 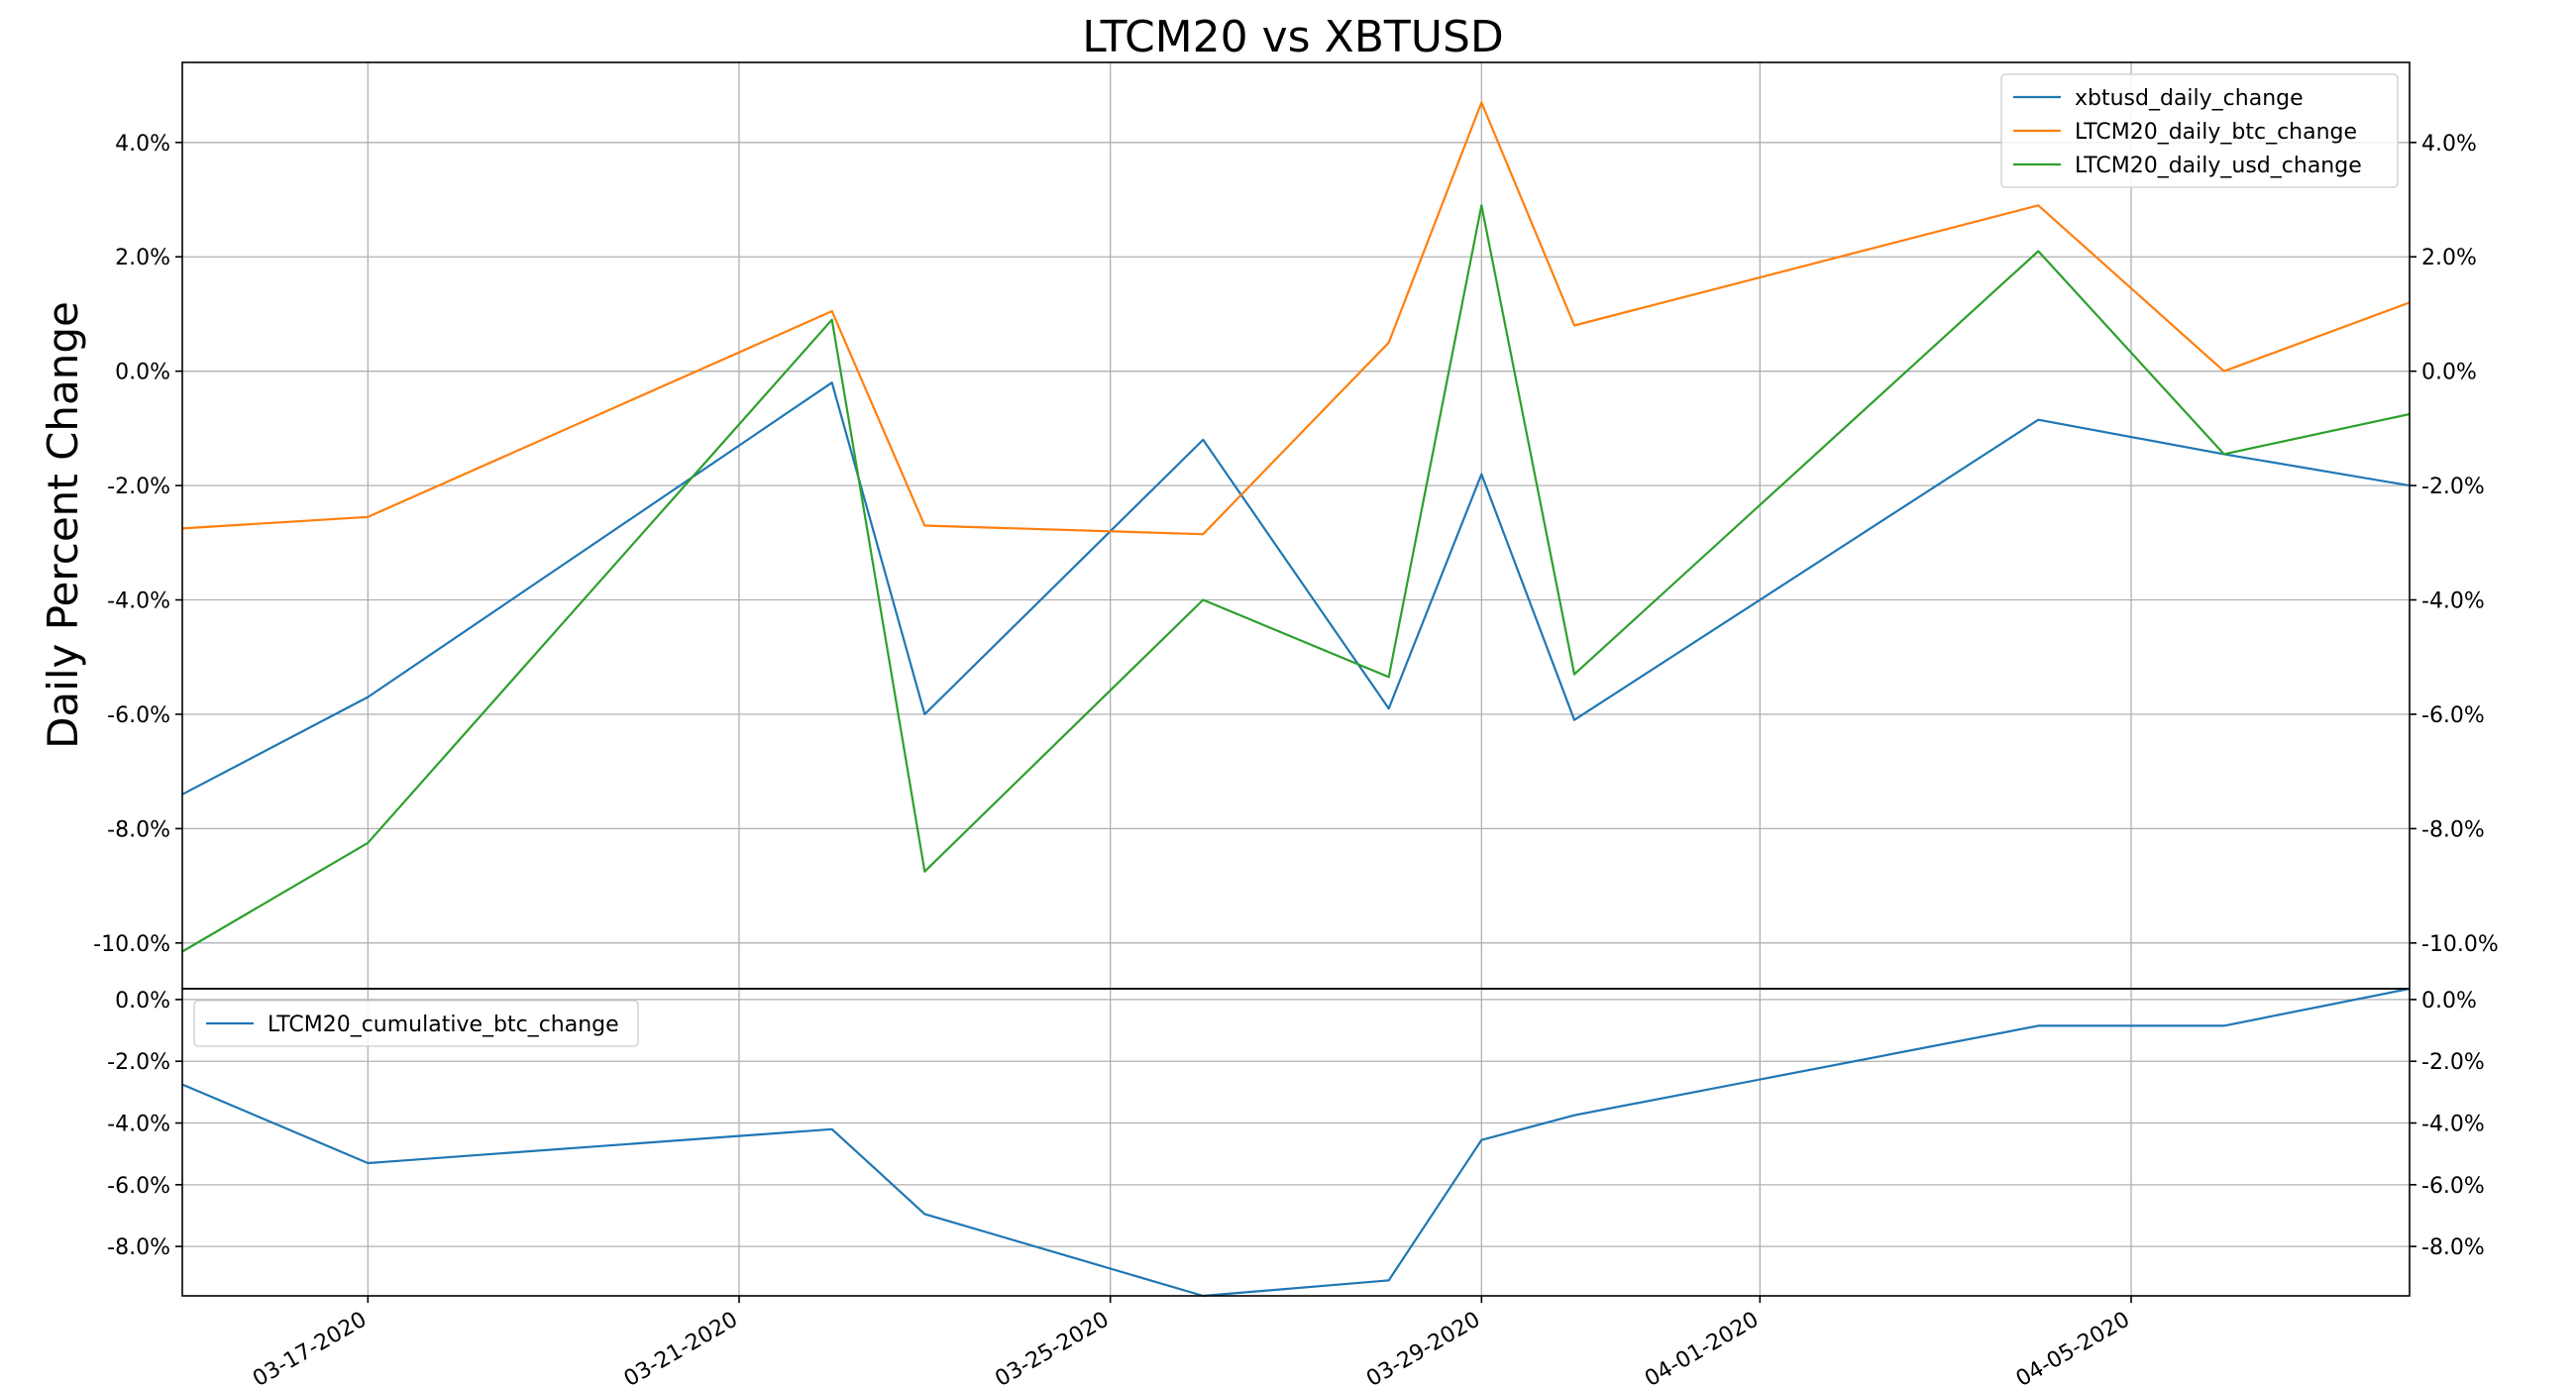 I want to click on x-tick-label: 04-05-2020, so click(x=2073, y=1347).